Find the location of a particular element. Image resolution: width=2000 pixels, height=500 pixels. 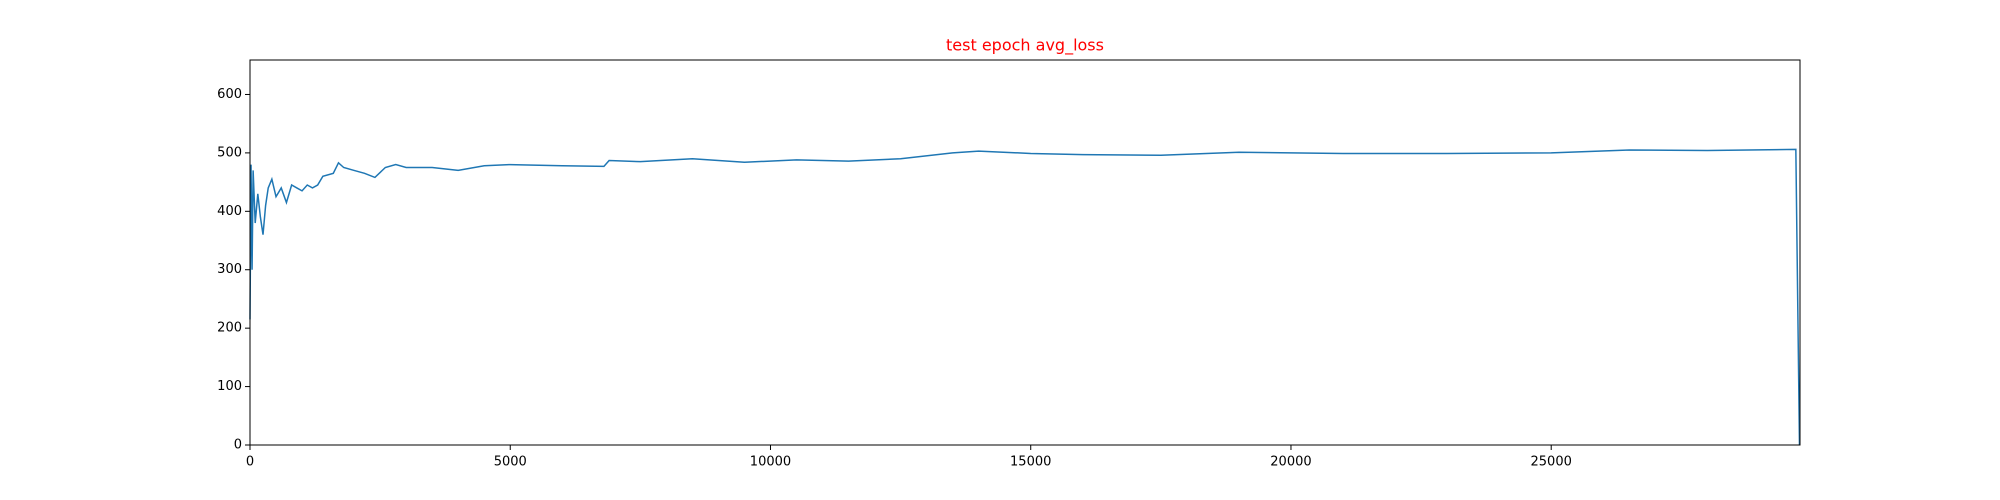

y-tick-label: 100 is located at coordinates (229, 386).